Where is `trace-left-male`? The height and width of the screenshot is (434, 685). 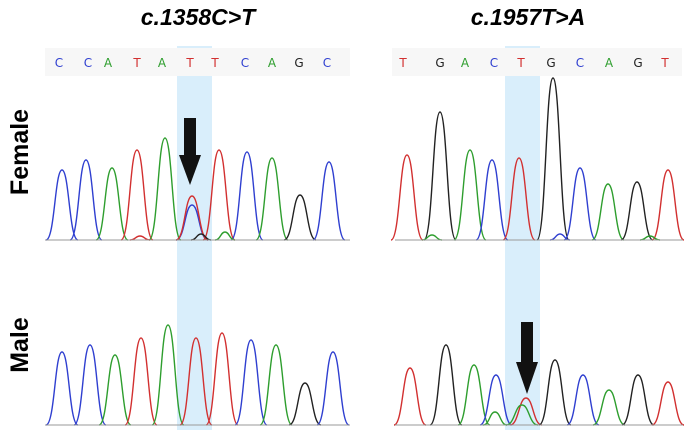
trace-left-male is located at coordinates (197, 375).